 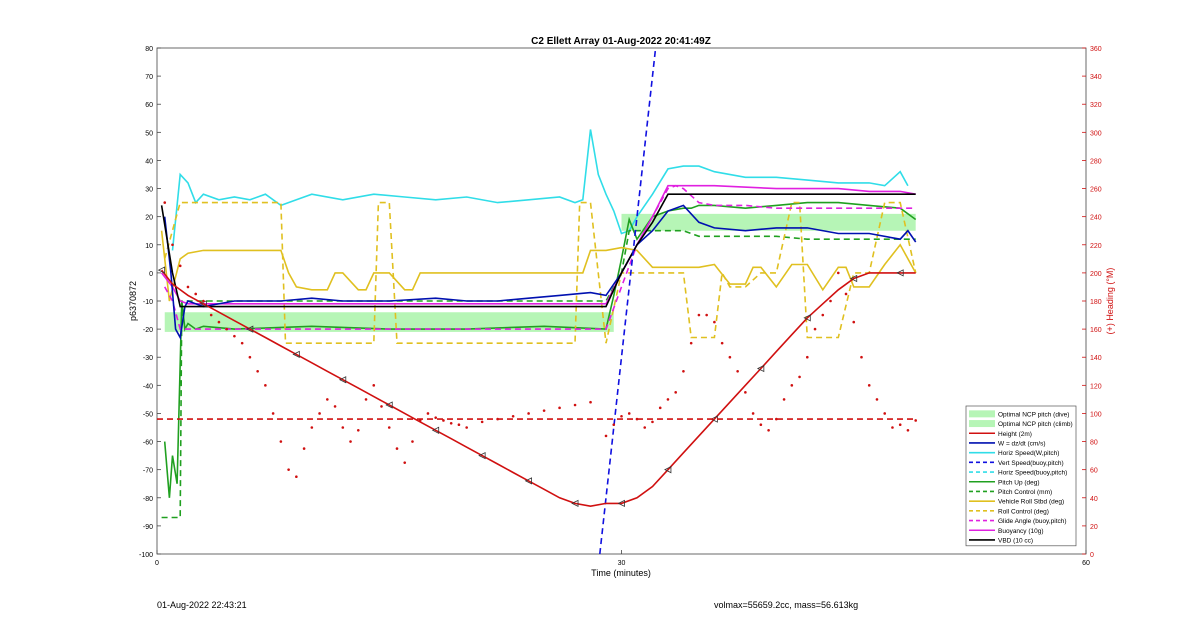 I want to click on series-roll-control-deg, so click(x=540, y=273).